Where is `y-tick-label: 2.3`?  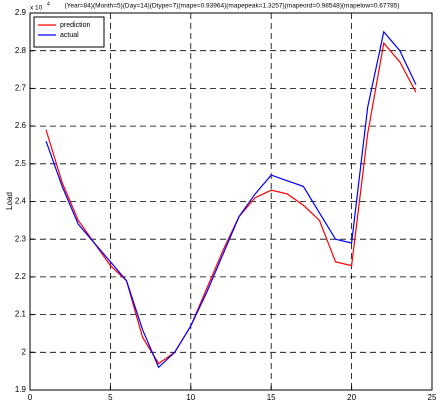 y-tick-label: 2.3 is located at coordinates (21, 238).